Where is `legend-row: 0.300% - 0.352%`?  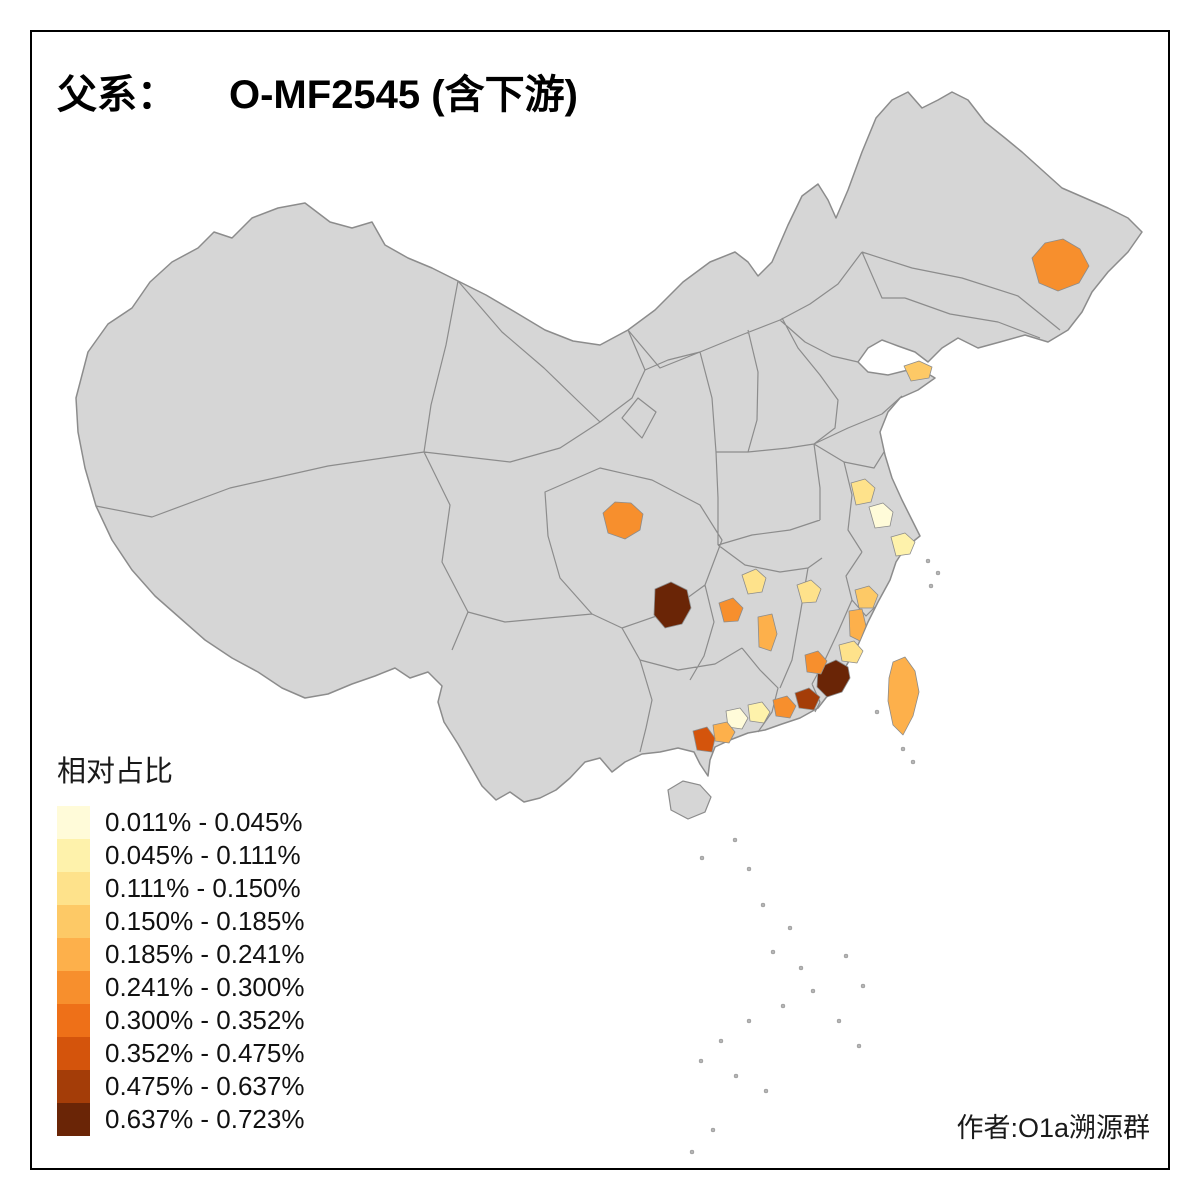
legend-row: 0.300% - 0.352% is located at coordinates (180, 1020).